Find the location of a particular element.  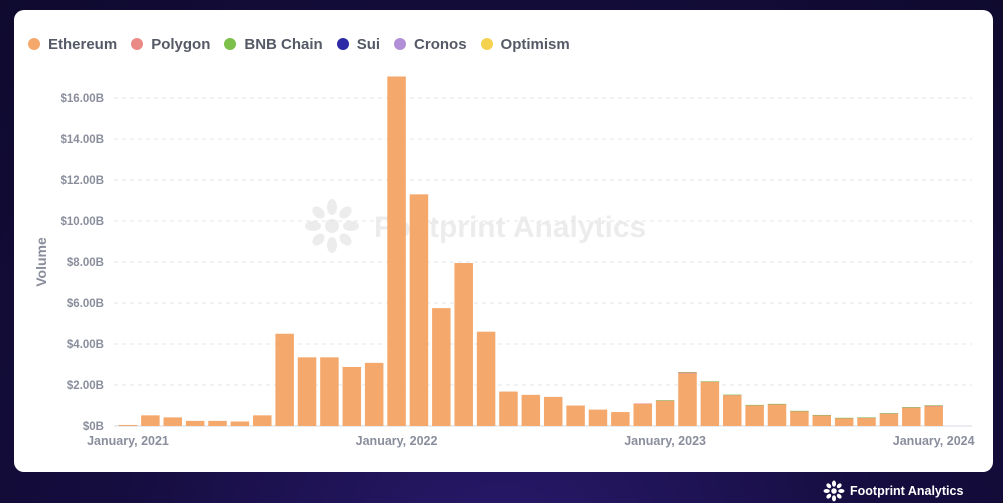

legend-item-ethereum: Ethereum is located at coordinates (72, 44).